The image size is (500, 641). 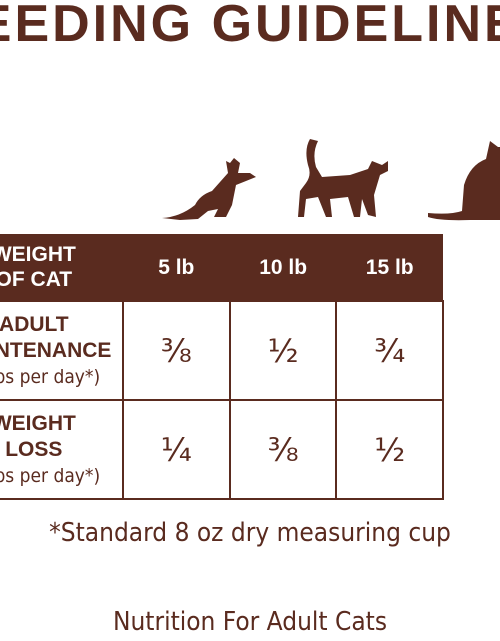 I want to click on header-row: WEIGHT OF CAT 5 lb 10 lb 15 lb, so click(x=221, y=267).